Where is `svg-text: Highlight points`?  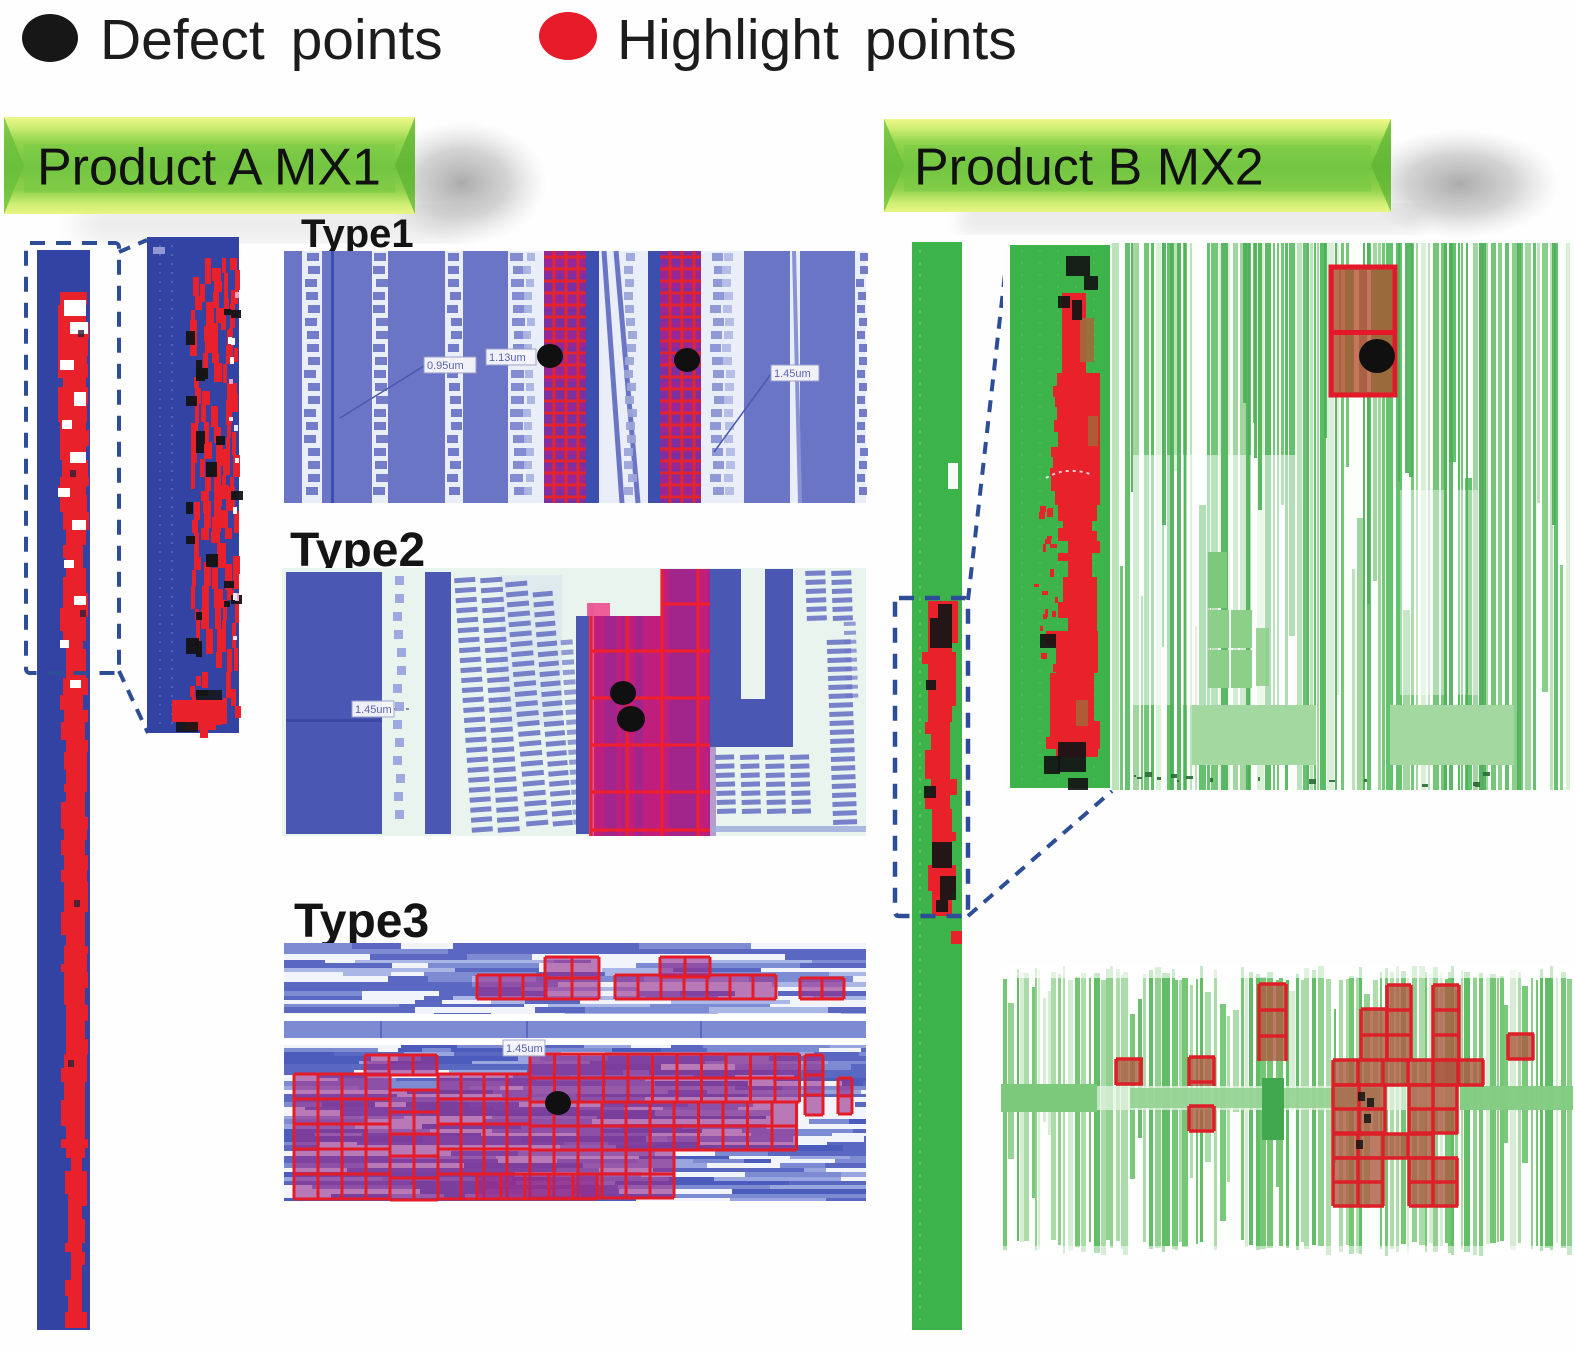
svg-text: Highlight points is located at coordinates (817, 40).